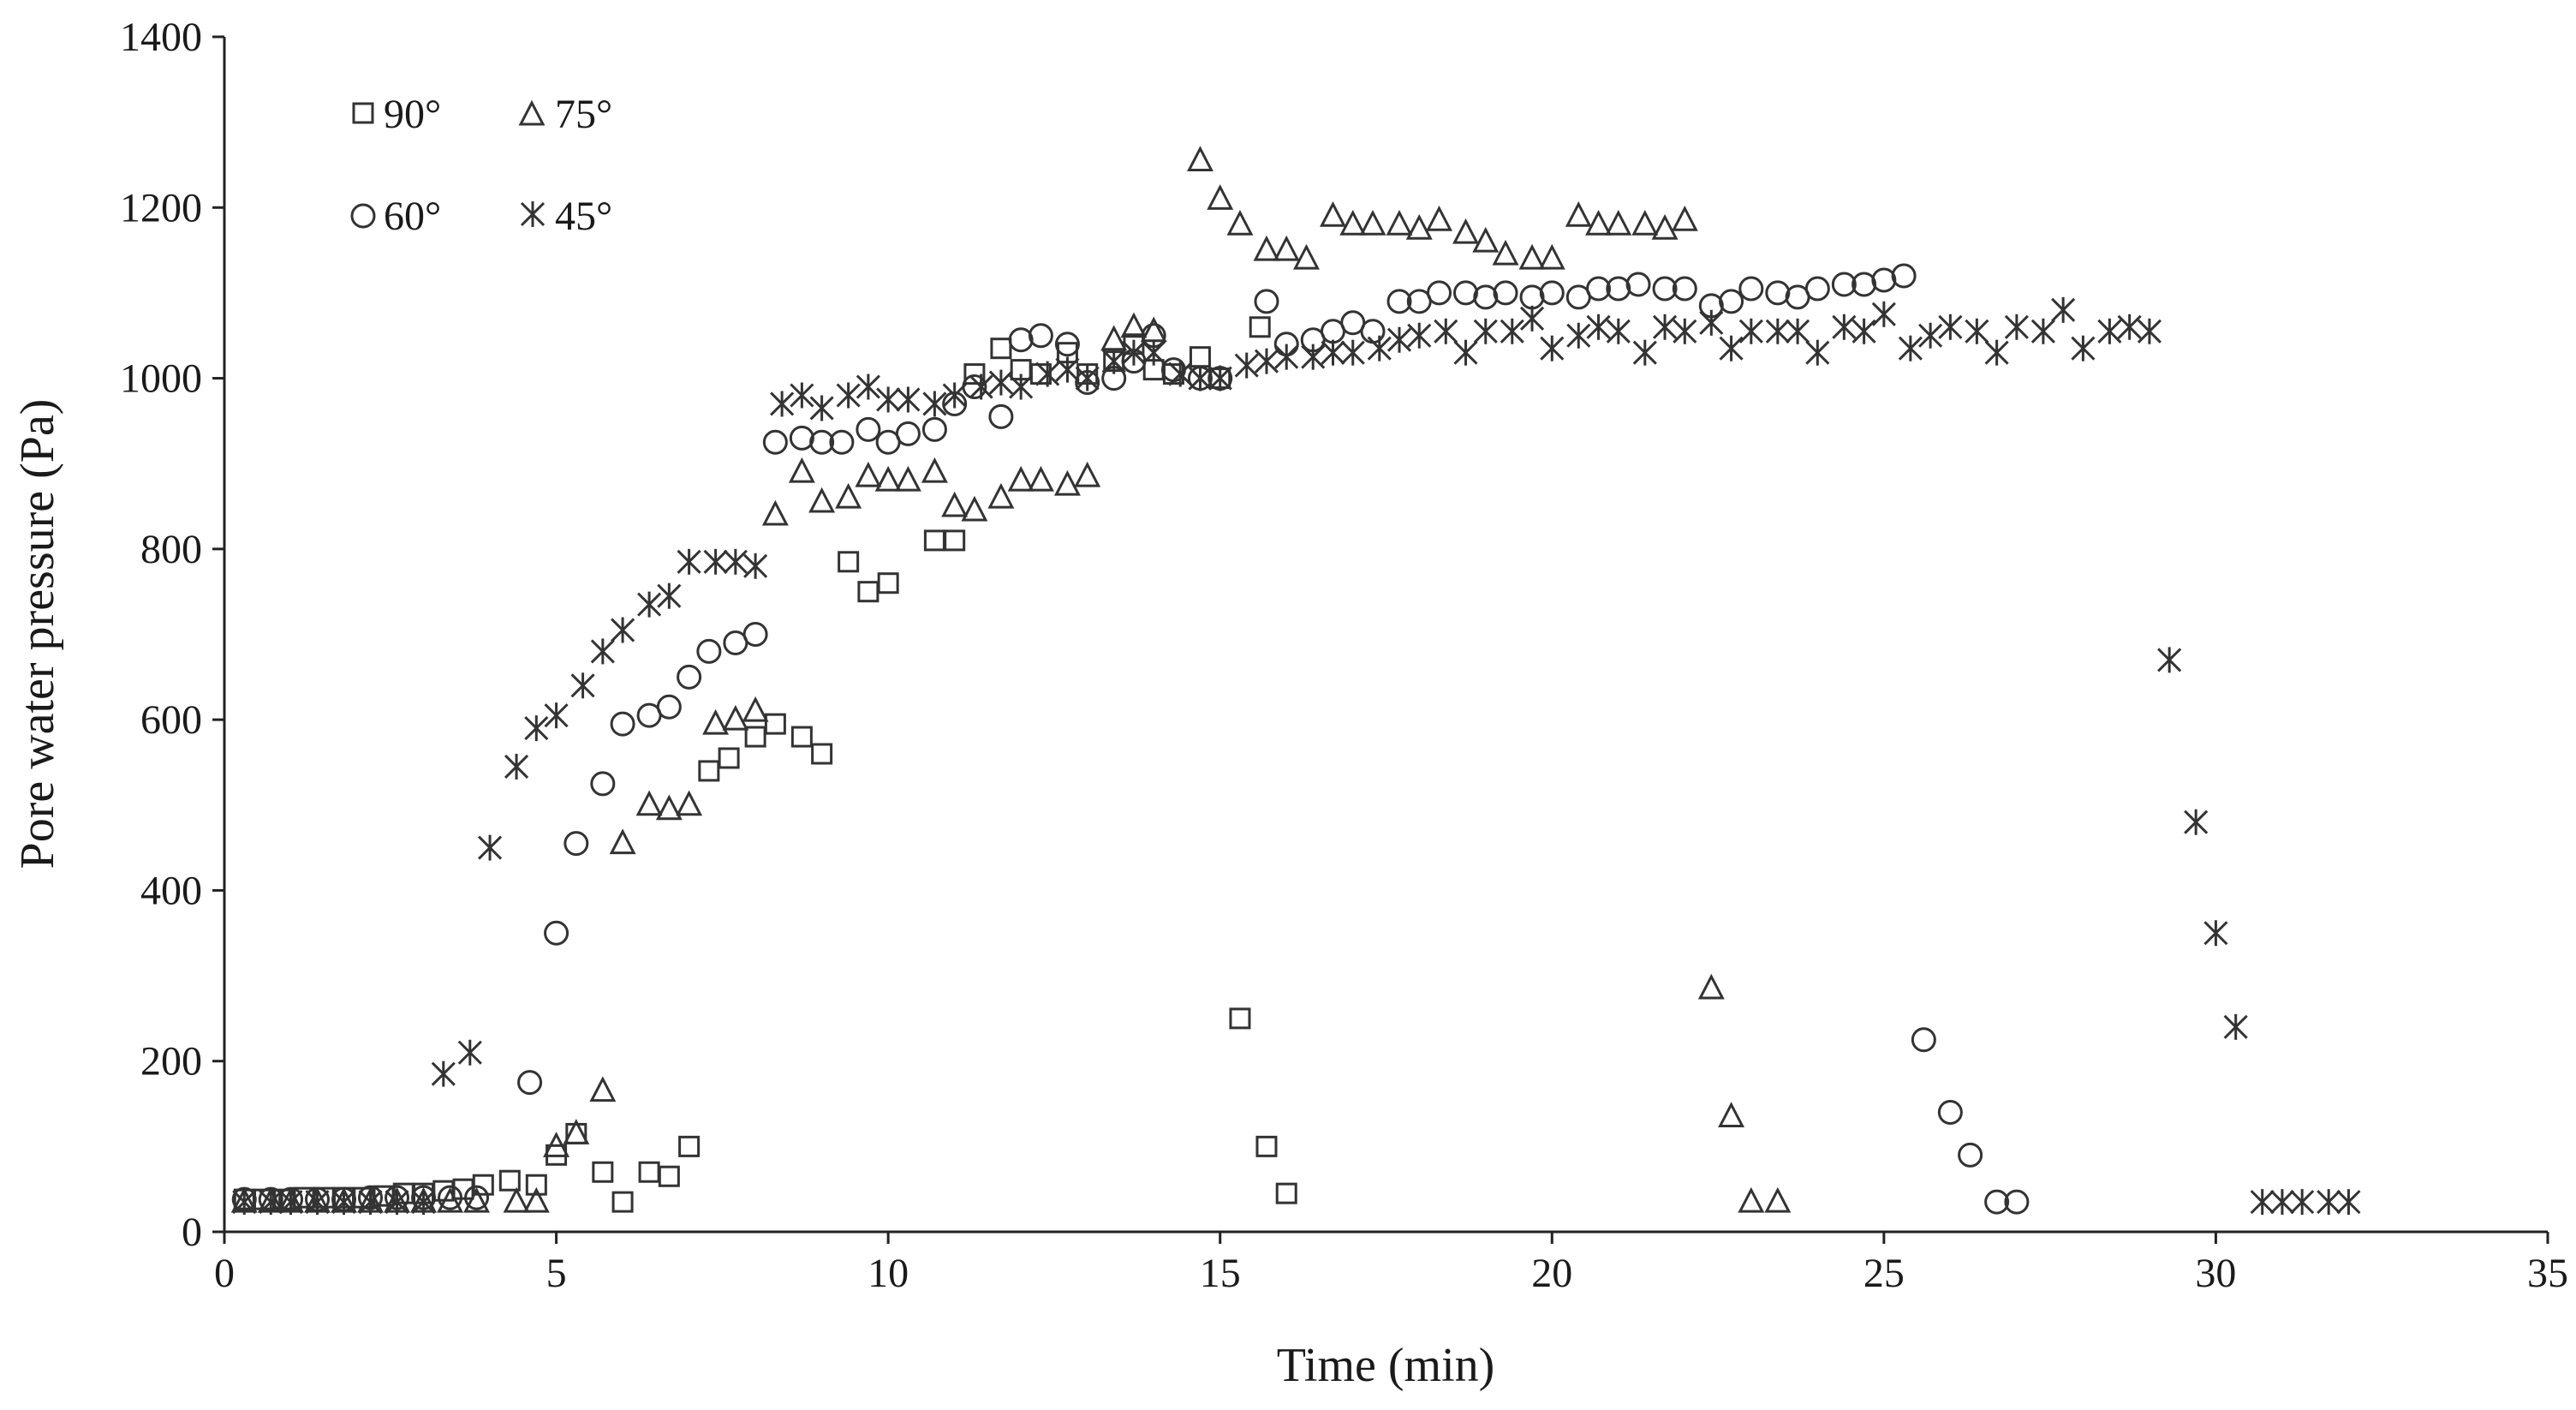  I want to click on legend-marker-asterisk, so click(533, 214).